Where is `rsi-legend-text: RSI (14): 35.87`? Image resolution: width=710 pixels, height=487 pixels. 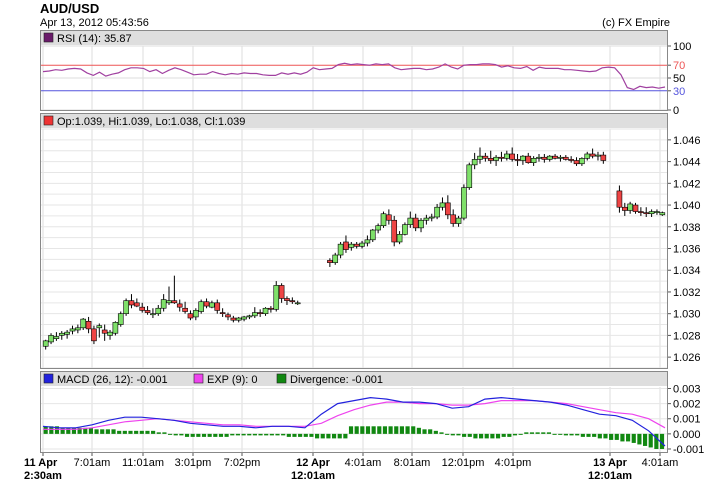
rsi-legend-text: RSI (14): 35.87 is located at coordinates (94, 39).